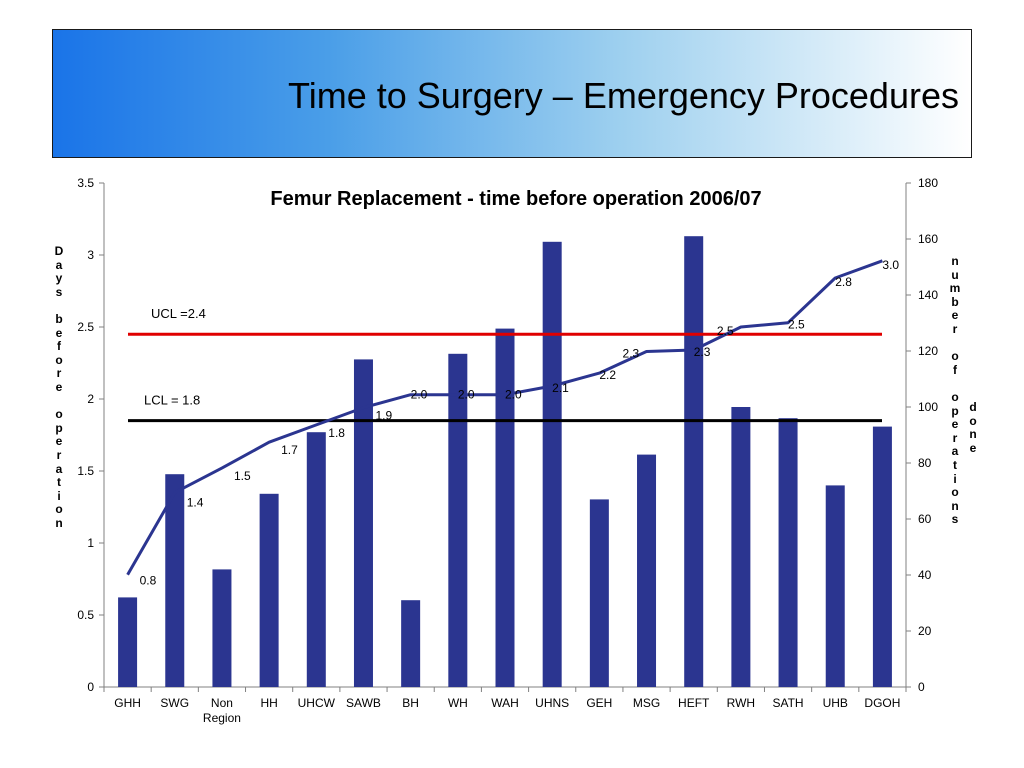  What do you see at coordinates (928, 407) in the screenshot?
I see `y-right-tick-label: 100` at bounding box center [928, 407].